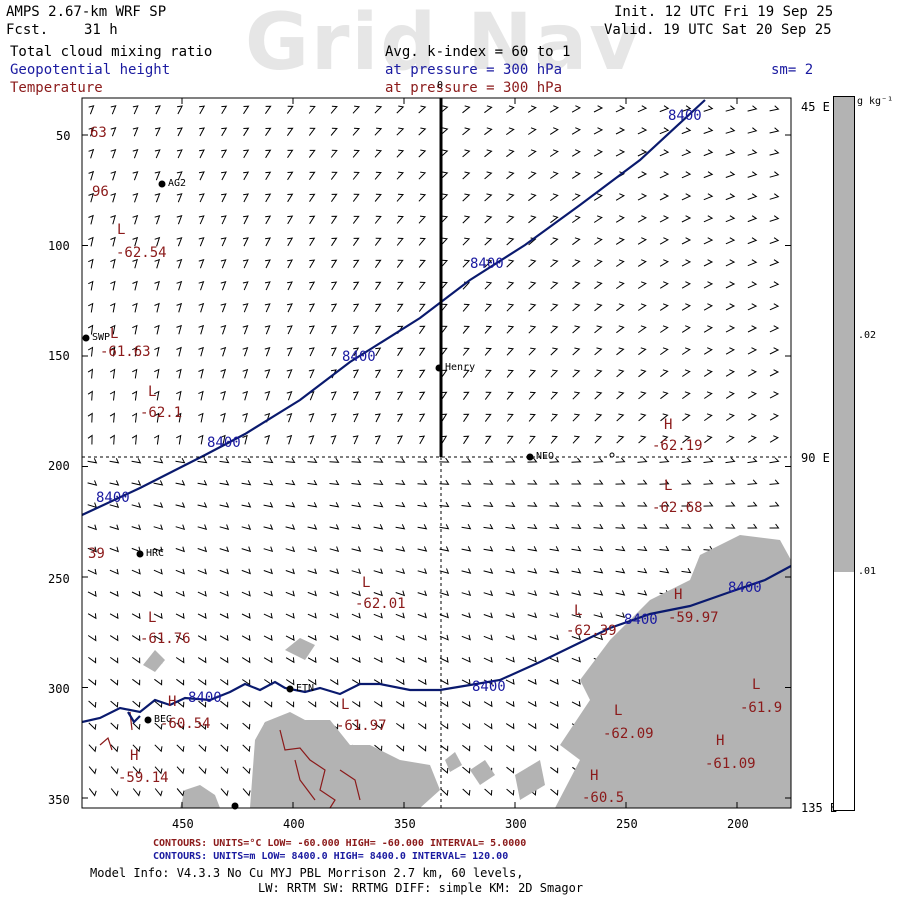 The height and width of the screenshot is (900, 900). I want to click on smoothing: sm= 2, so click(792, 70).